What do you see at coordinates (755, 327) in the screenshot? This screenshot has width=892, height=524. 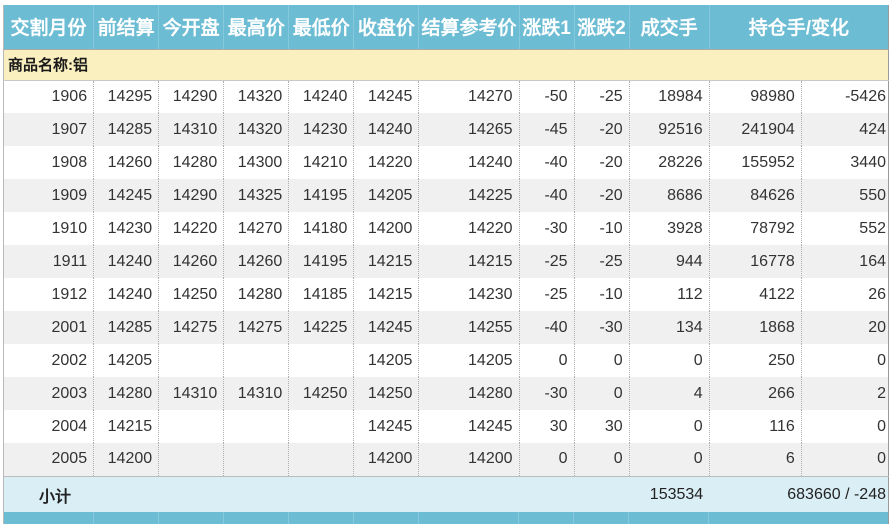 I see `cell-open-interest: 1868` at bounding box center [755, 327].